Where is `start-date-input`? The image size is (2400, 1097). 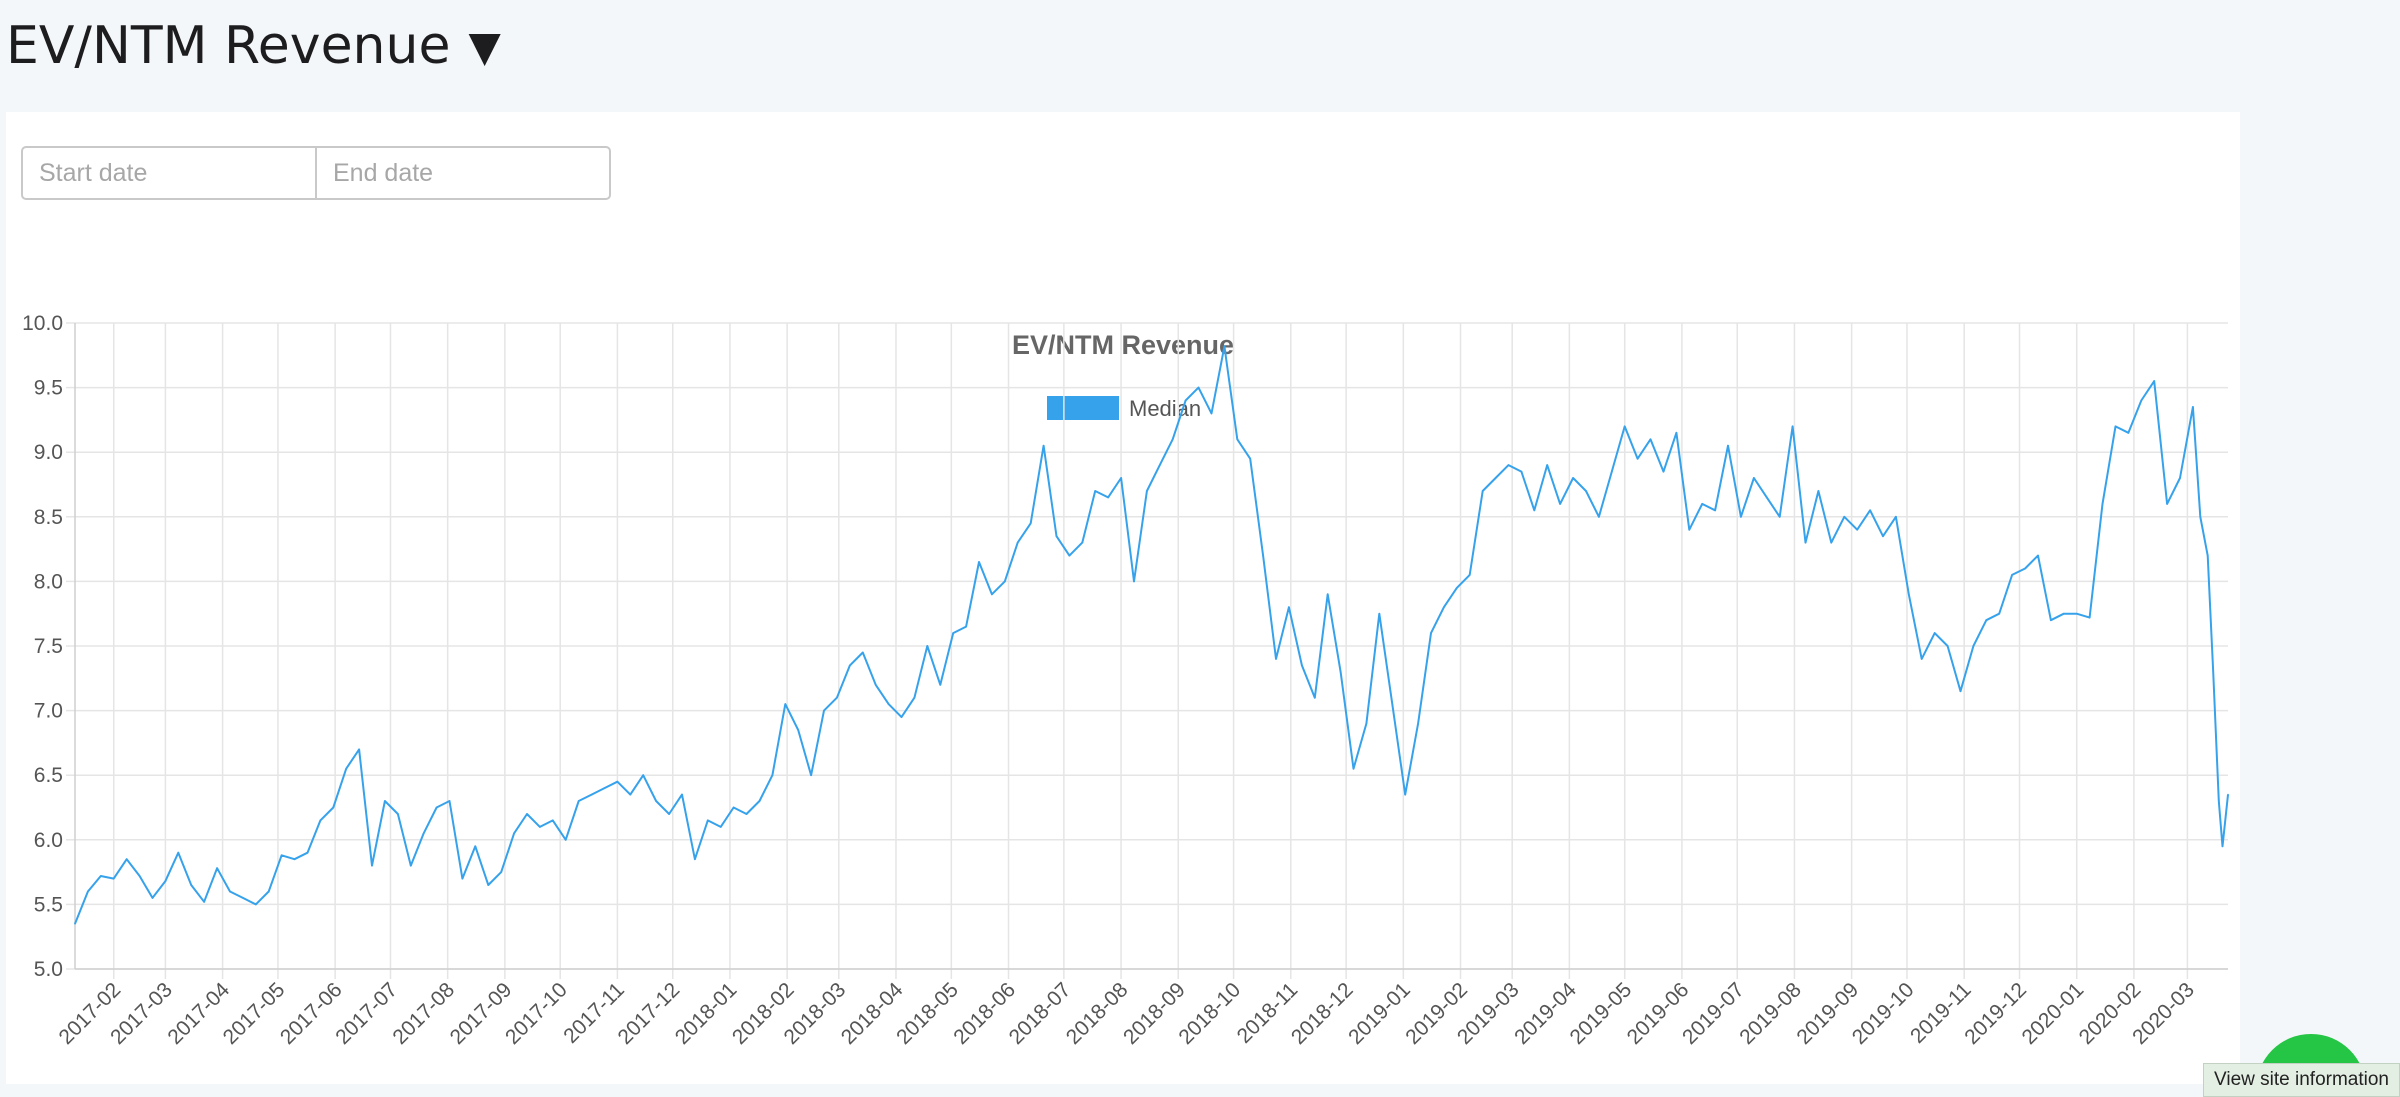
start-date-input is located at coordinates (170, 173).